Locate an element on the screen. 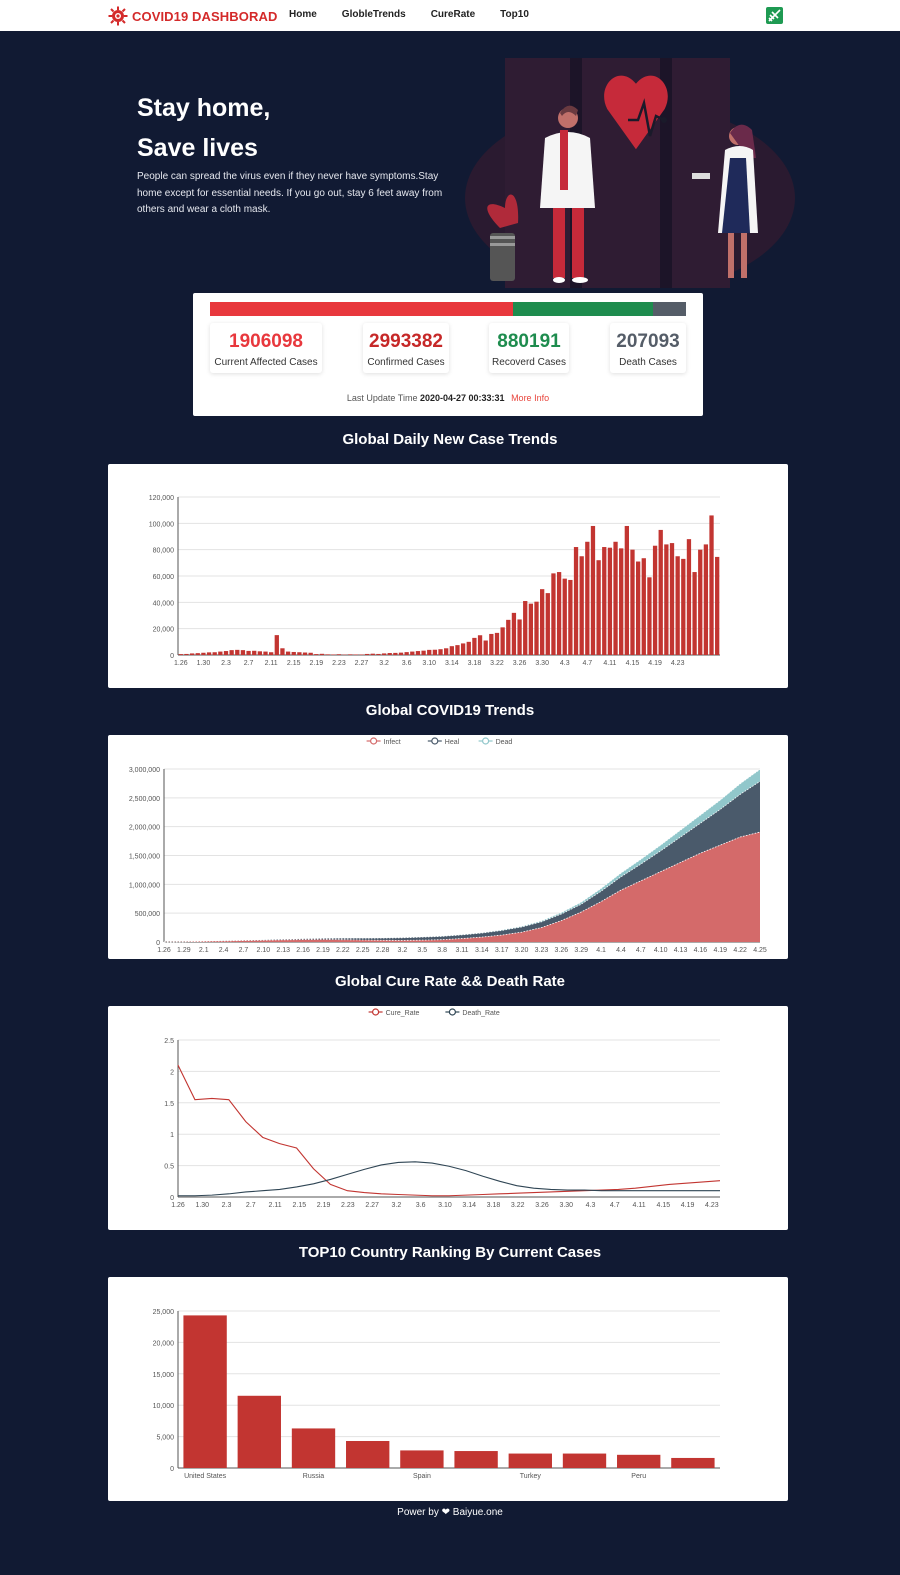  brand: COVID19 DASHBORAD is located at coordinates (192, 16).